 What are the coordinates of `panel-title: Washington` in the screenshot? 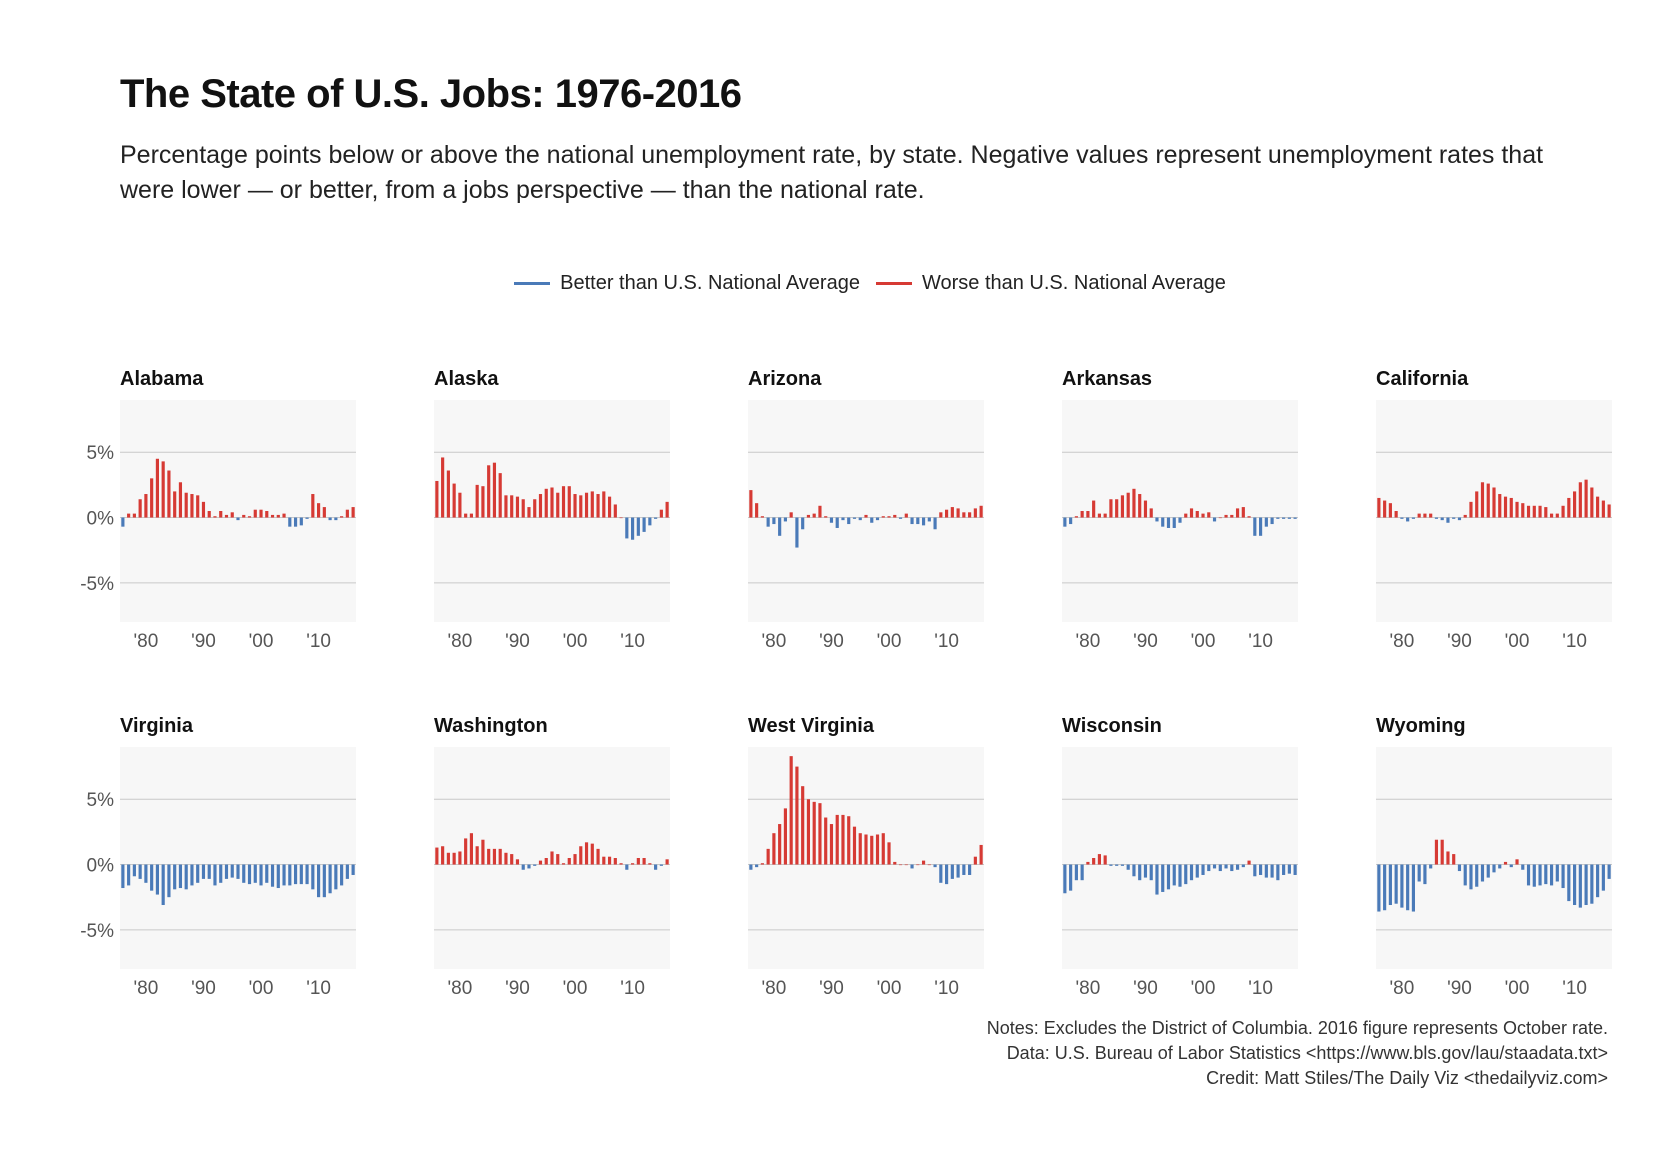 It's located at (491, 726).